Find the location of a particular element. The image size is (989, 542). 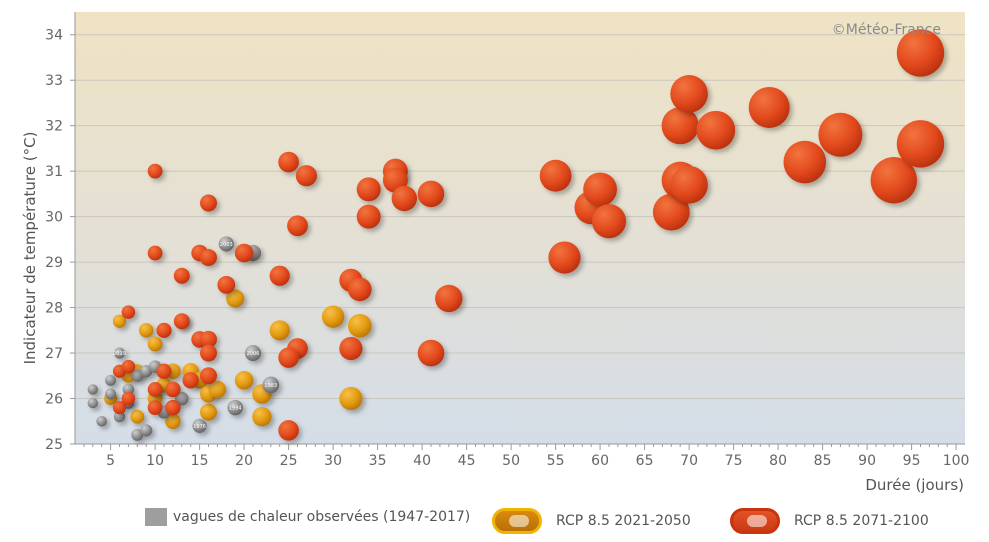

legend-item-rcp-2071: RCP 8.5 2071-2100 is located at coordinates (829, 521).